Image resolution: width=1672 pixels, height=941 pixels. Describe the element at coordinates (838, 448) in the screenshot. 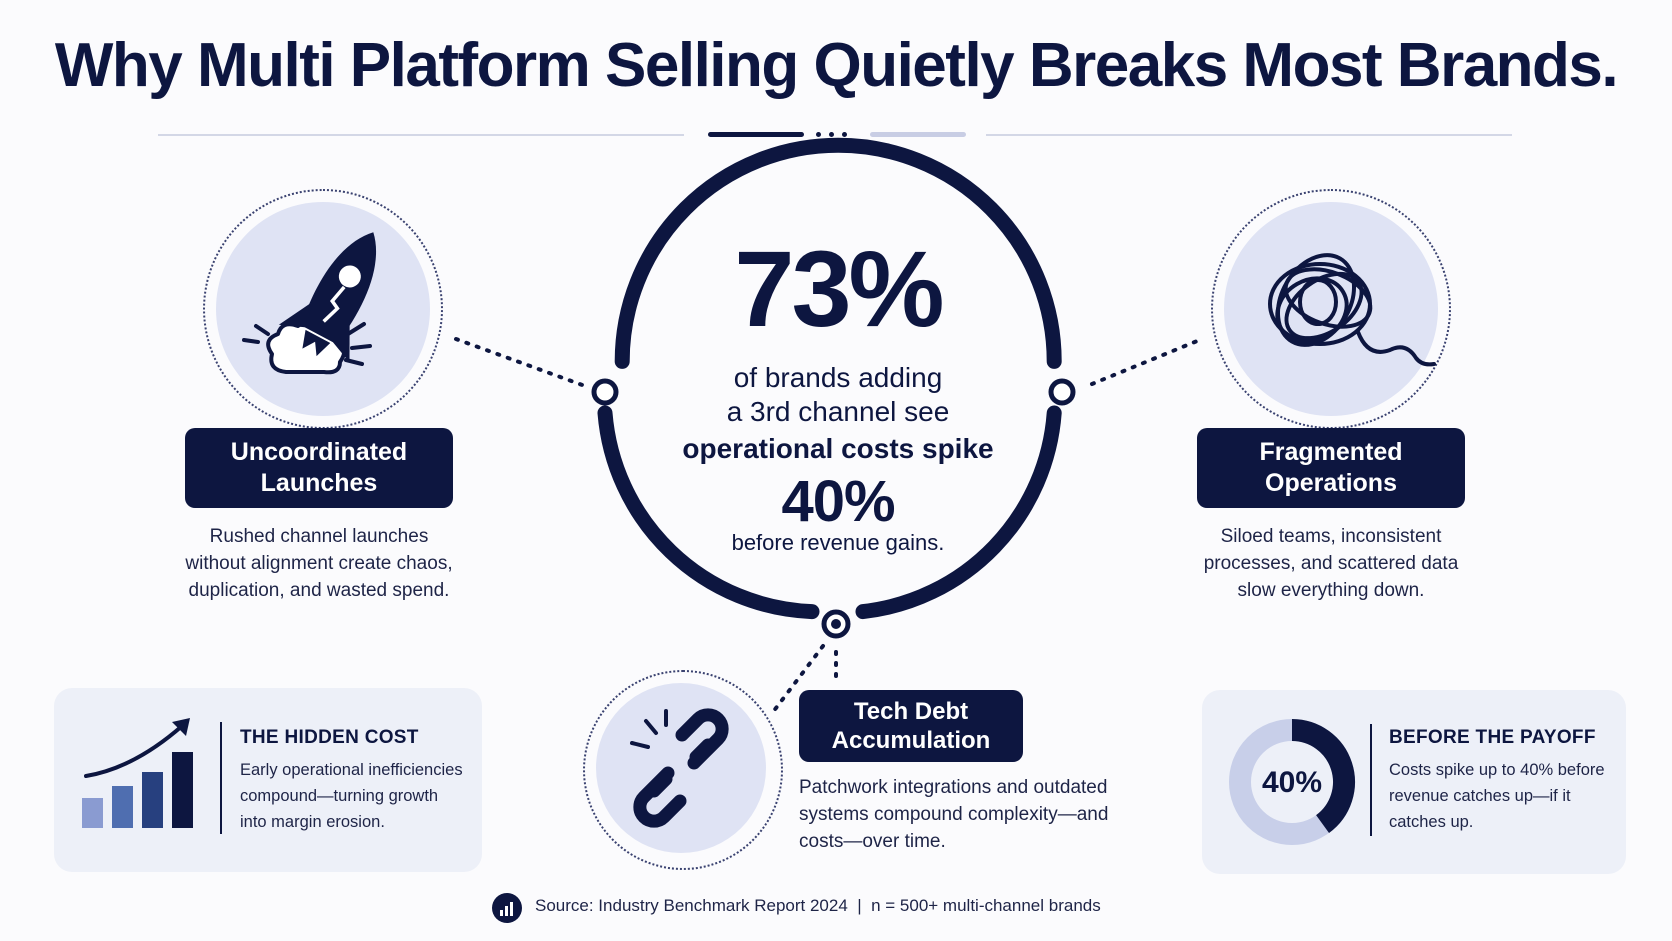

I see `center-text-emphasis: operational costs spike` at that location.